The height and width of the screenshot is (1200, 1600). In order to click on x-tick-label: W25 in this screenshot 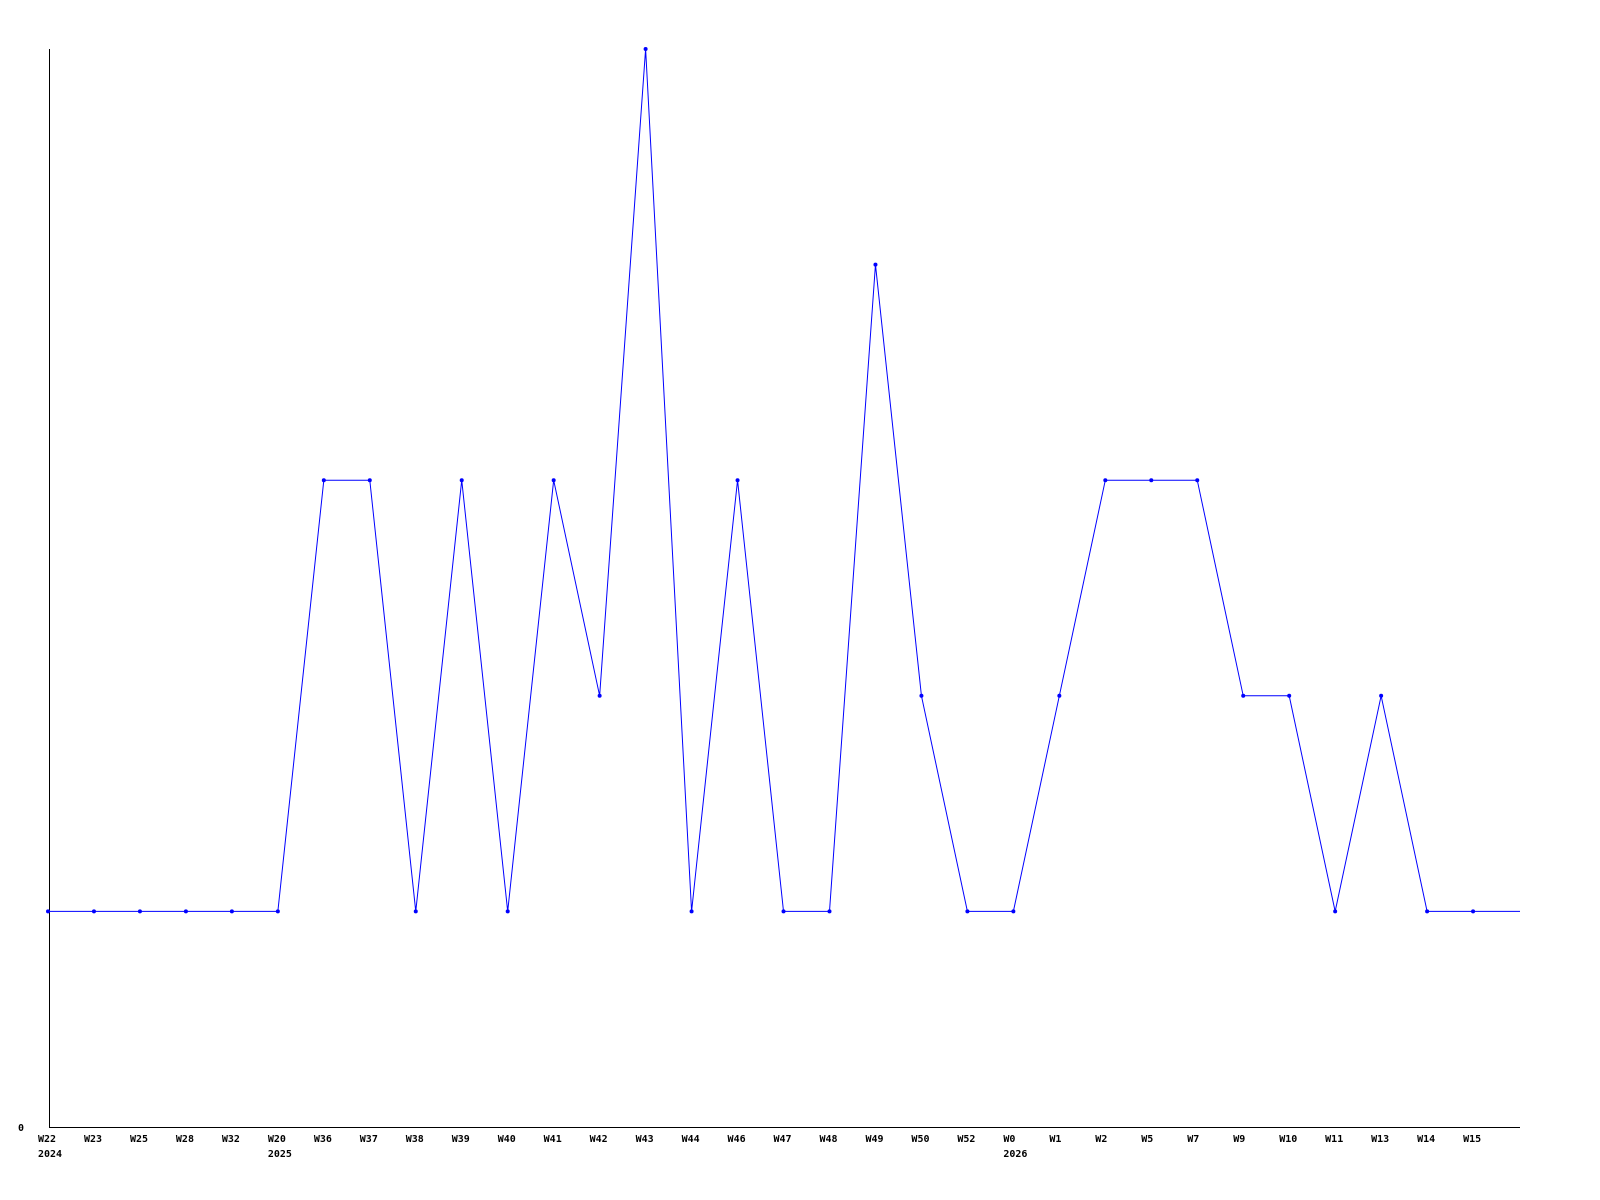, I will do `click(139, 1139)`.